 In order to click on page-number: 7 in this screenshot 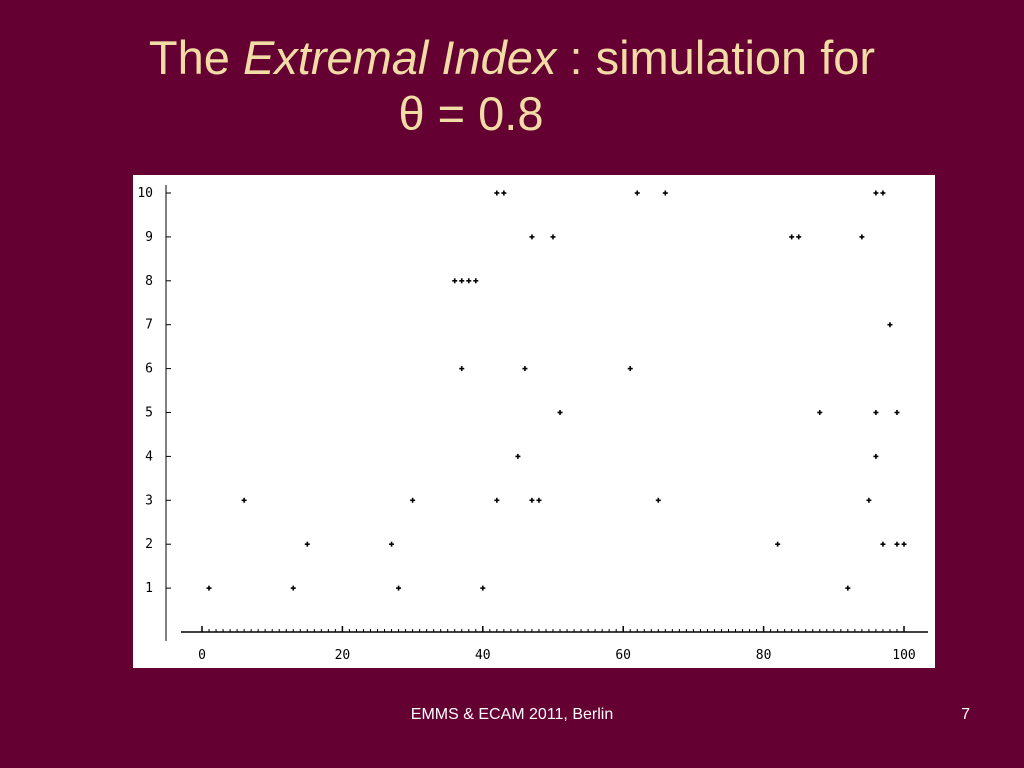, I will do `click(965, 714)`.